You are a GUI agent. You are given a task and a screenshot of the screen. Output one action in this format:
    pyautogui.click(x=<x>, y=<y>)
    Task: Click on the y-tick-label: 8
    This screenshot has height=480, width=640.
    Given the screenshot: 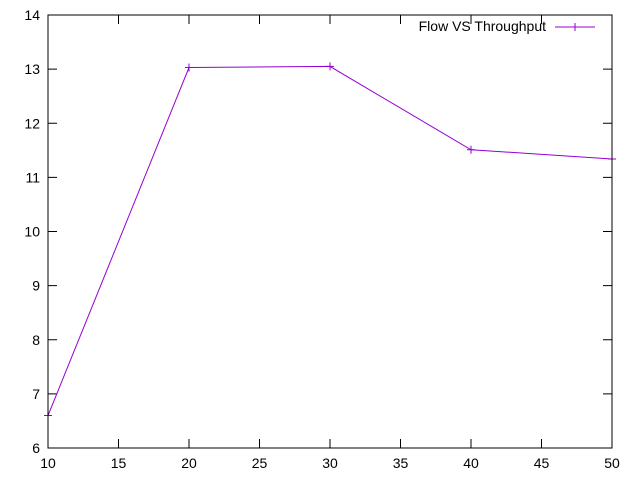 What is the action you would take?
    pyautogui.click(x=36, y=340)
    